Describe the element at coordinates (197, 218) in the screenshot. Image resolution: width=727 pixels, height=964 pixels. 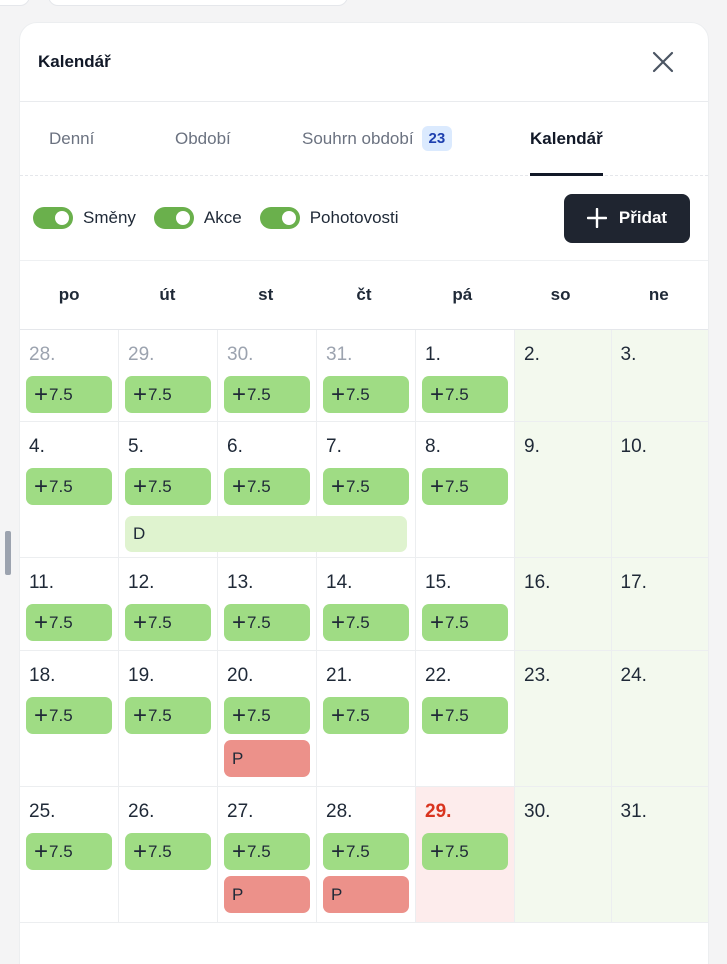
I see `toggle-akce: Akce` at that location.